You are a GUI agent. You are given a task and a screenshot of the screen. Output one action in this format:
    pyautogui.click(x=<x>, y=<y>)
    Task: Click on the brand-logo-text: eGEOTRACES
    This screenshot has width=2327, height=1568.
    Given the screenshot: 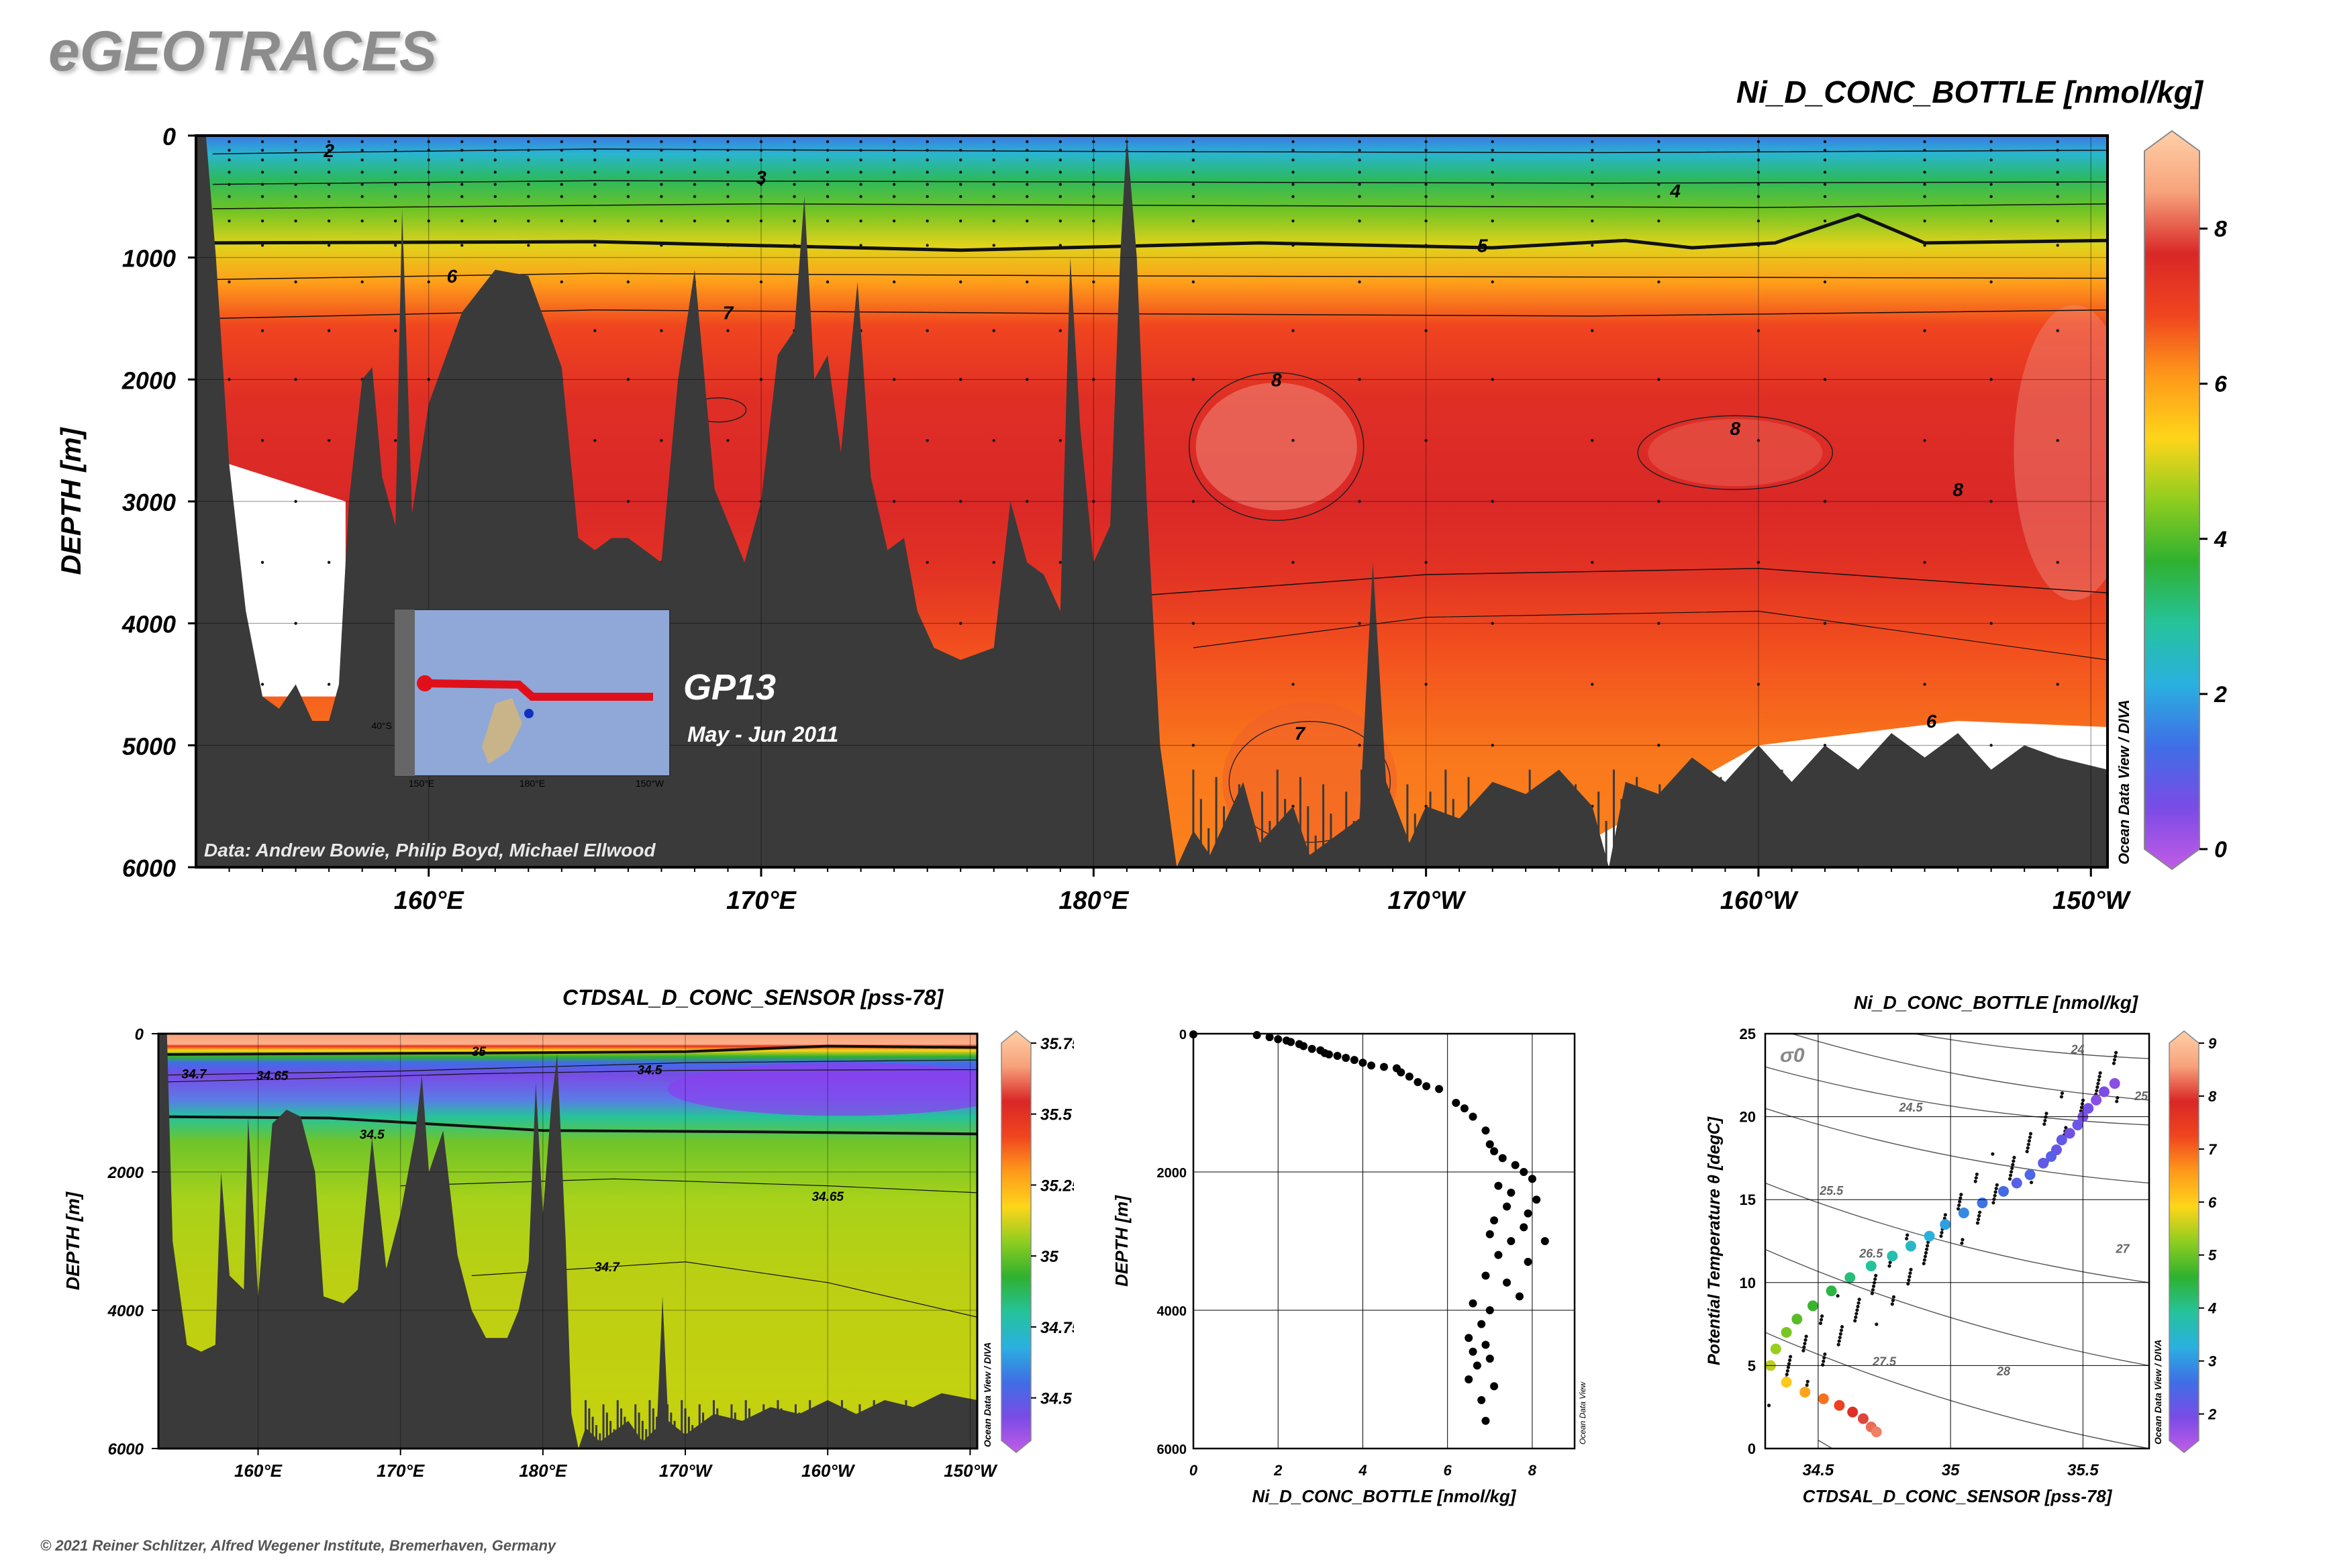 What is the action you would take?
    pyautogui.click(x=242, y=51)
    